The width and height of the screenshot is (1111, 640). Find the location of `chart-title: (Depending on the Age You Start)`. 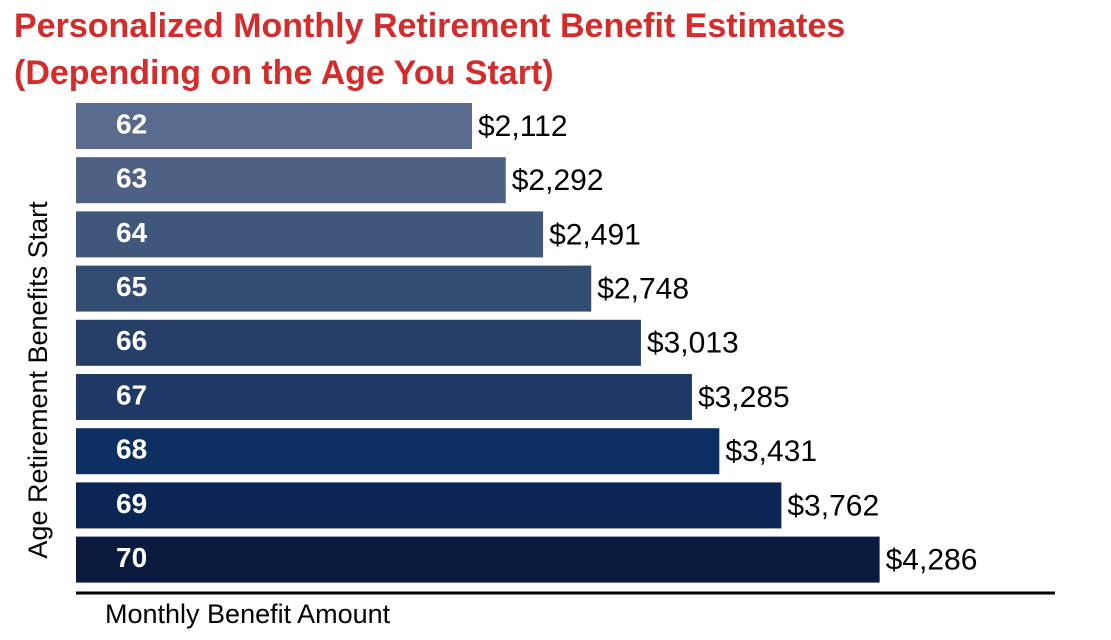

chart-title: (Depending on the Age You Start) is located at coordinates (284, 73).